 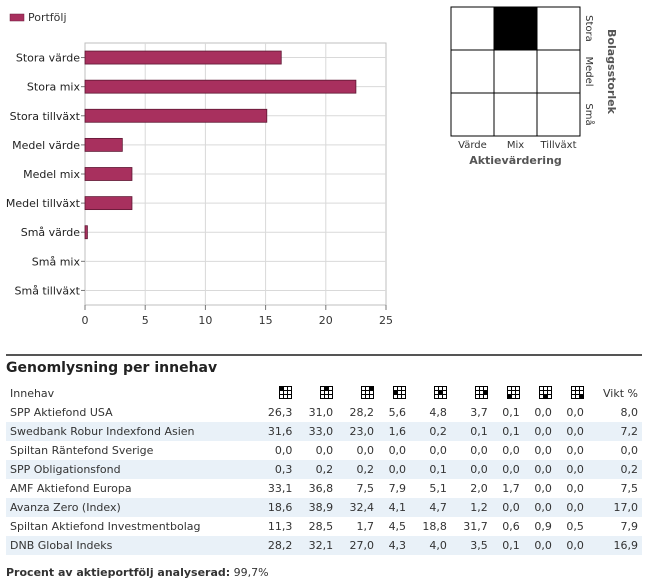 What do you see at coordinates (589, 114) in the screenshot?
I see `style-box-row-label: Små` at bounding box center [589, 114].